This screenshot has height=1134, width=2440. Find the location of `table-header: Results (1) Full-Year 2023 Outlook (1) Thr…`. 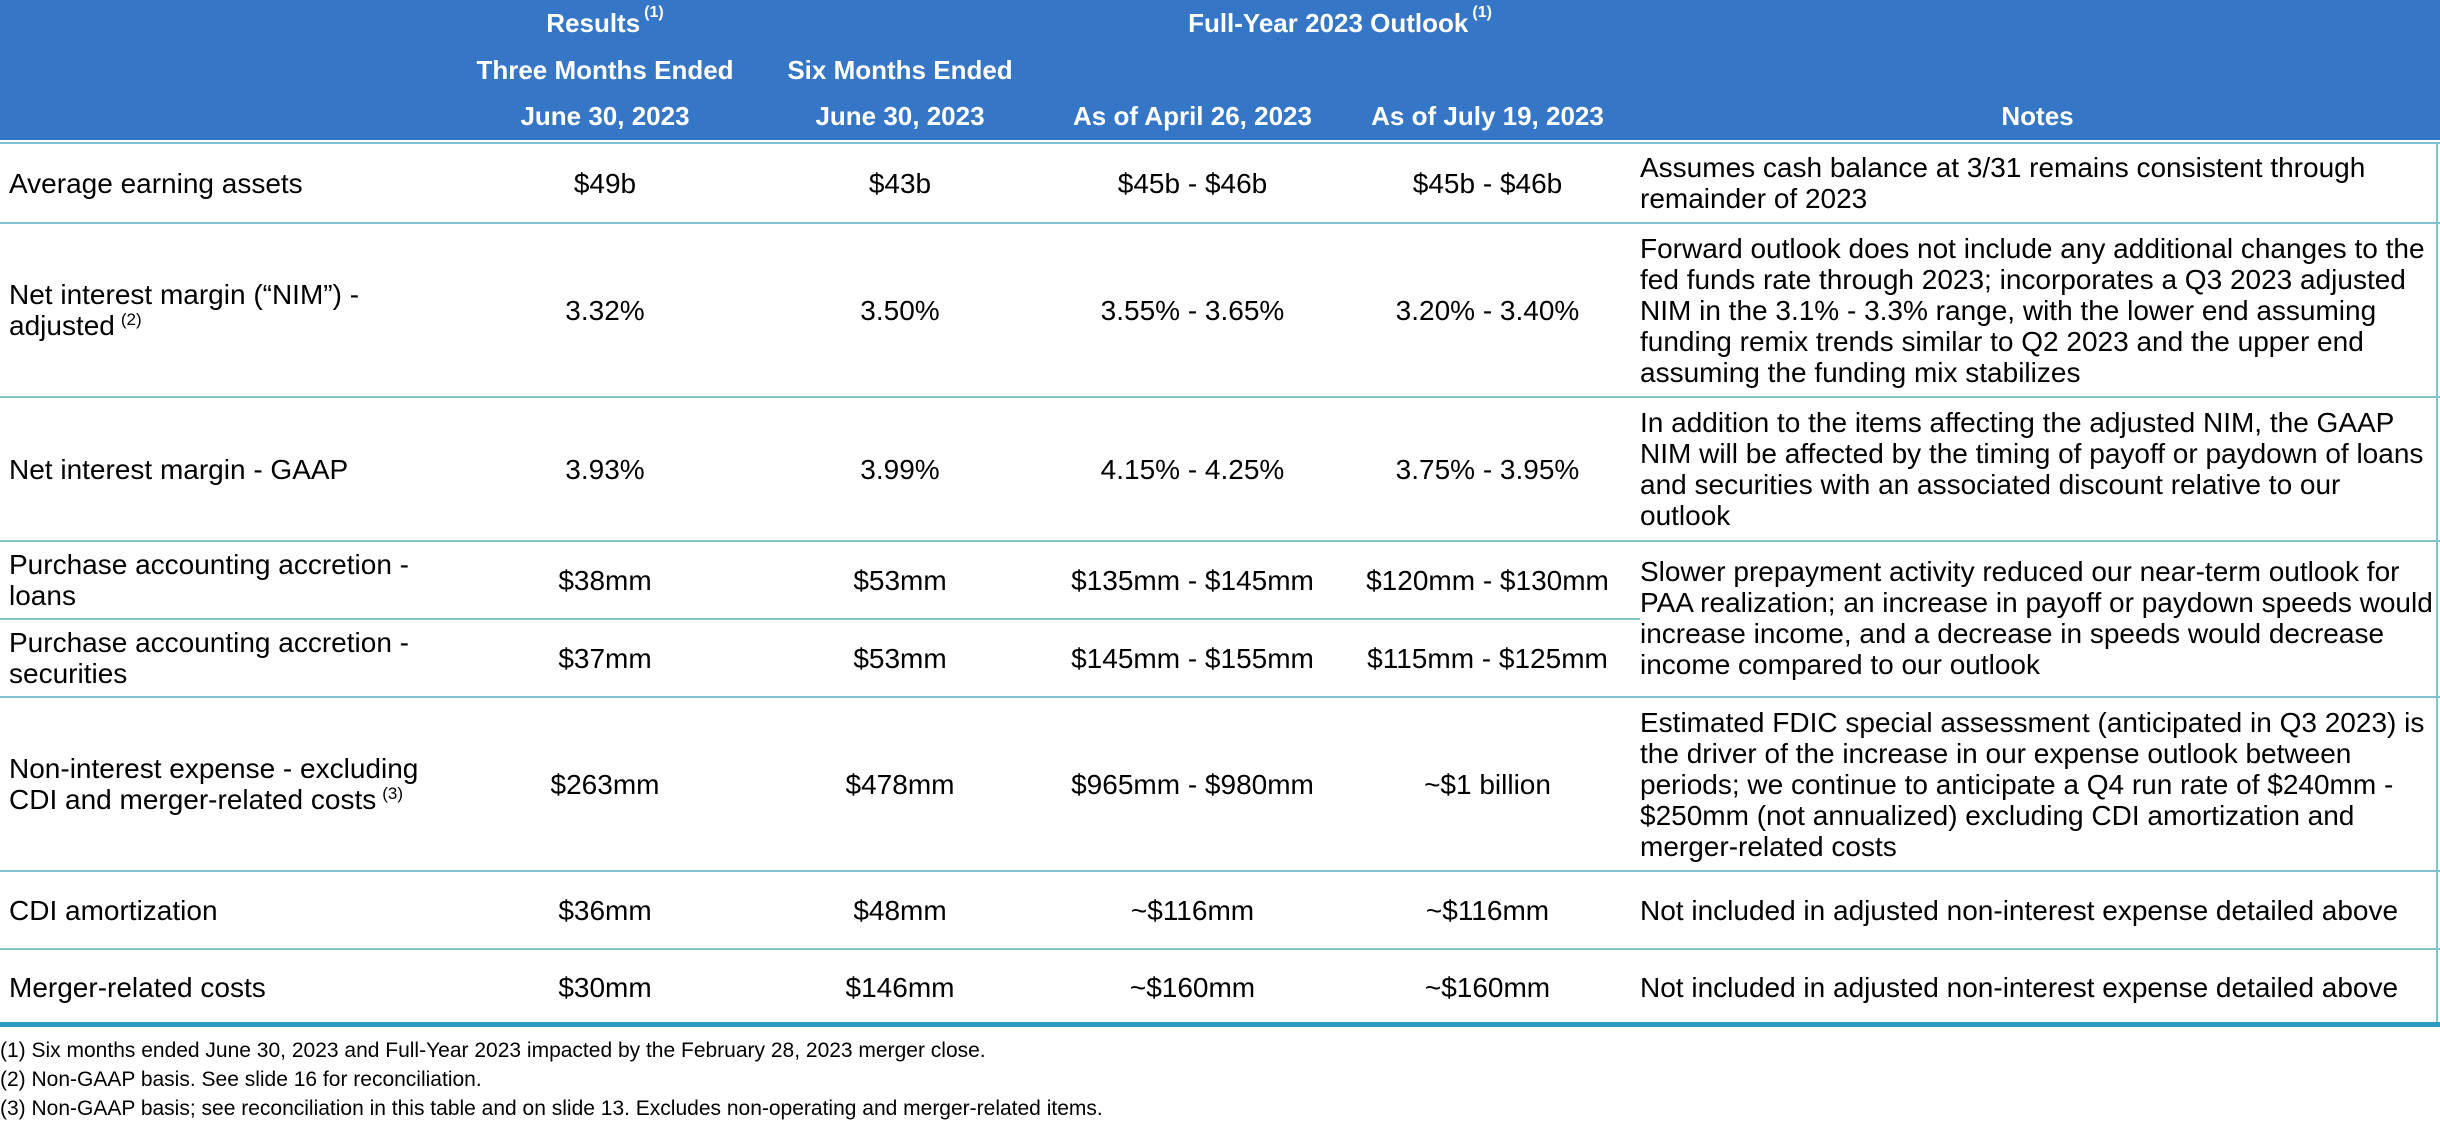

table-header: Results (1) Full-Year 2023 Outlook (1) Thr… is located at coordinates (1220, 70).